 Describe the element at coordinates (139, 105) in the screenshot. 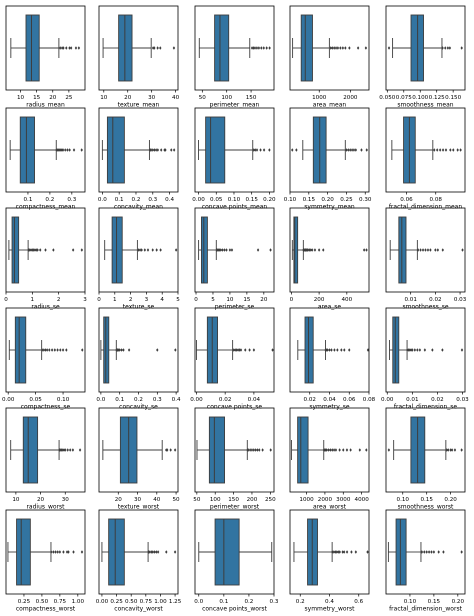

I see `x-axis-label: texture_mean` at that location.